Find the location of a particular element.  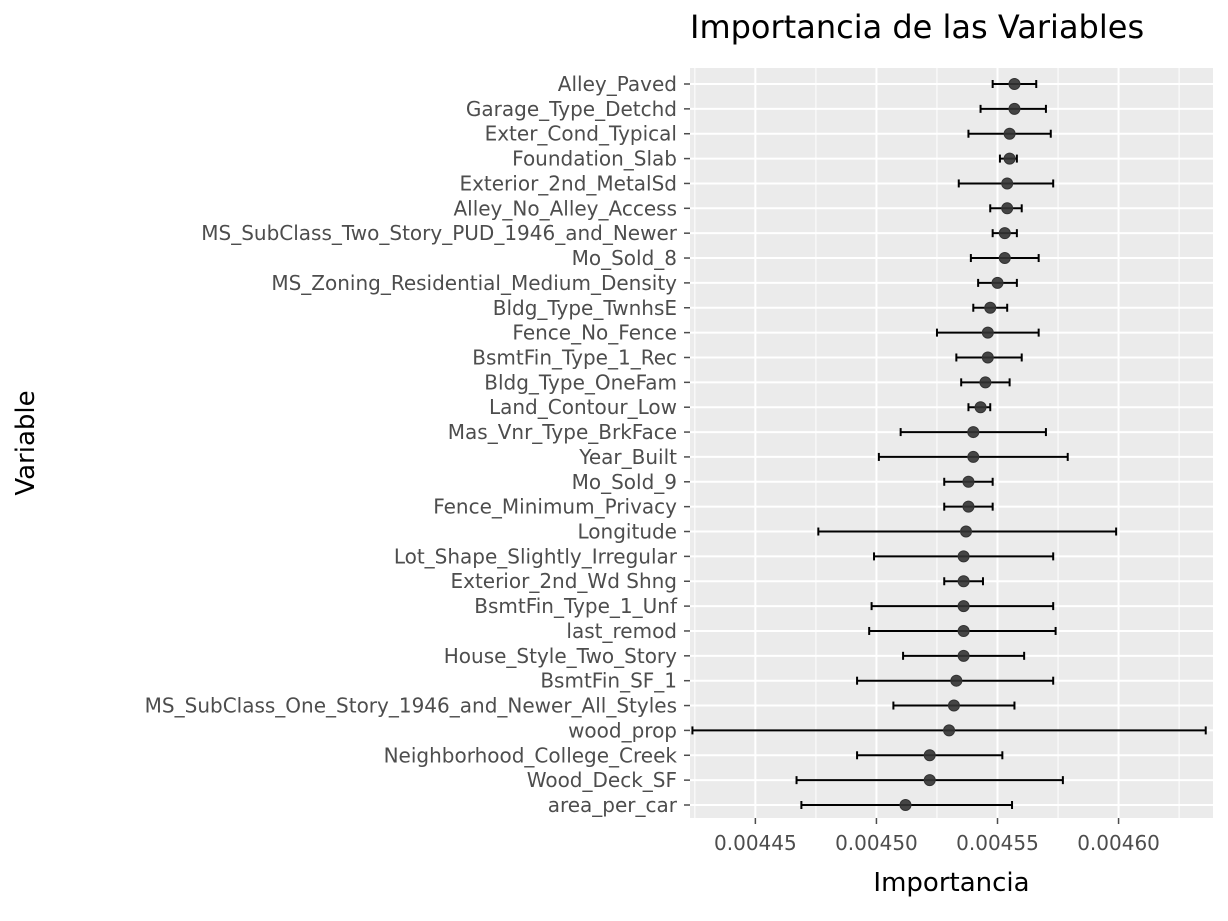

x-tick-label: 0.00460 is located at coordinates (1118, 843).